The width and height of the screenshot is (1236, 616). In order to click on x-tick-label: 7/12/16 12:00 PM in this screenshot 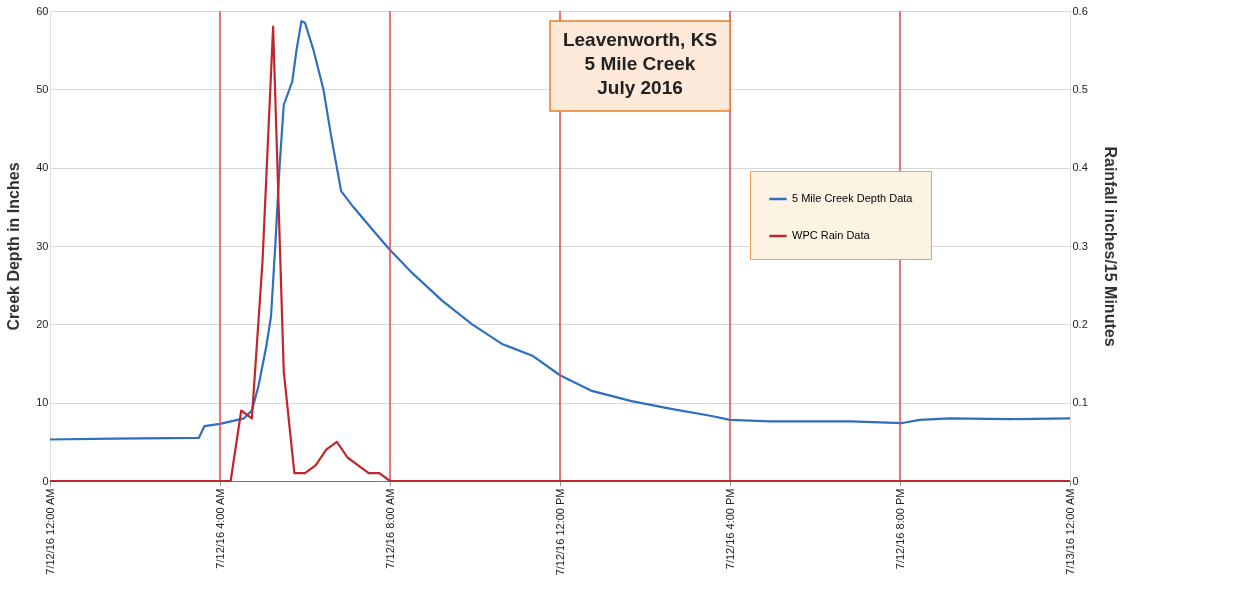, I will do `click(559, 532)`.